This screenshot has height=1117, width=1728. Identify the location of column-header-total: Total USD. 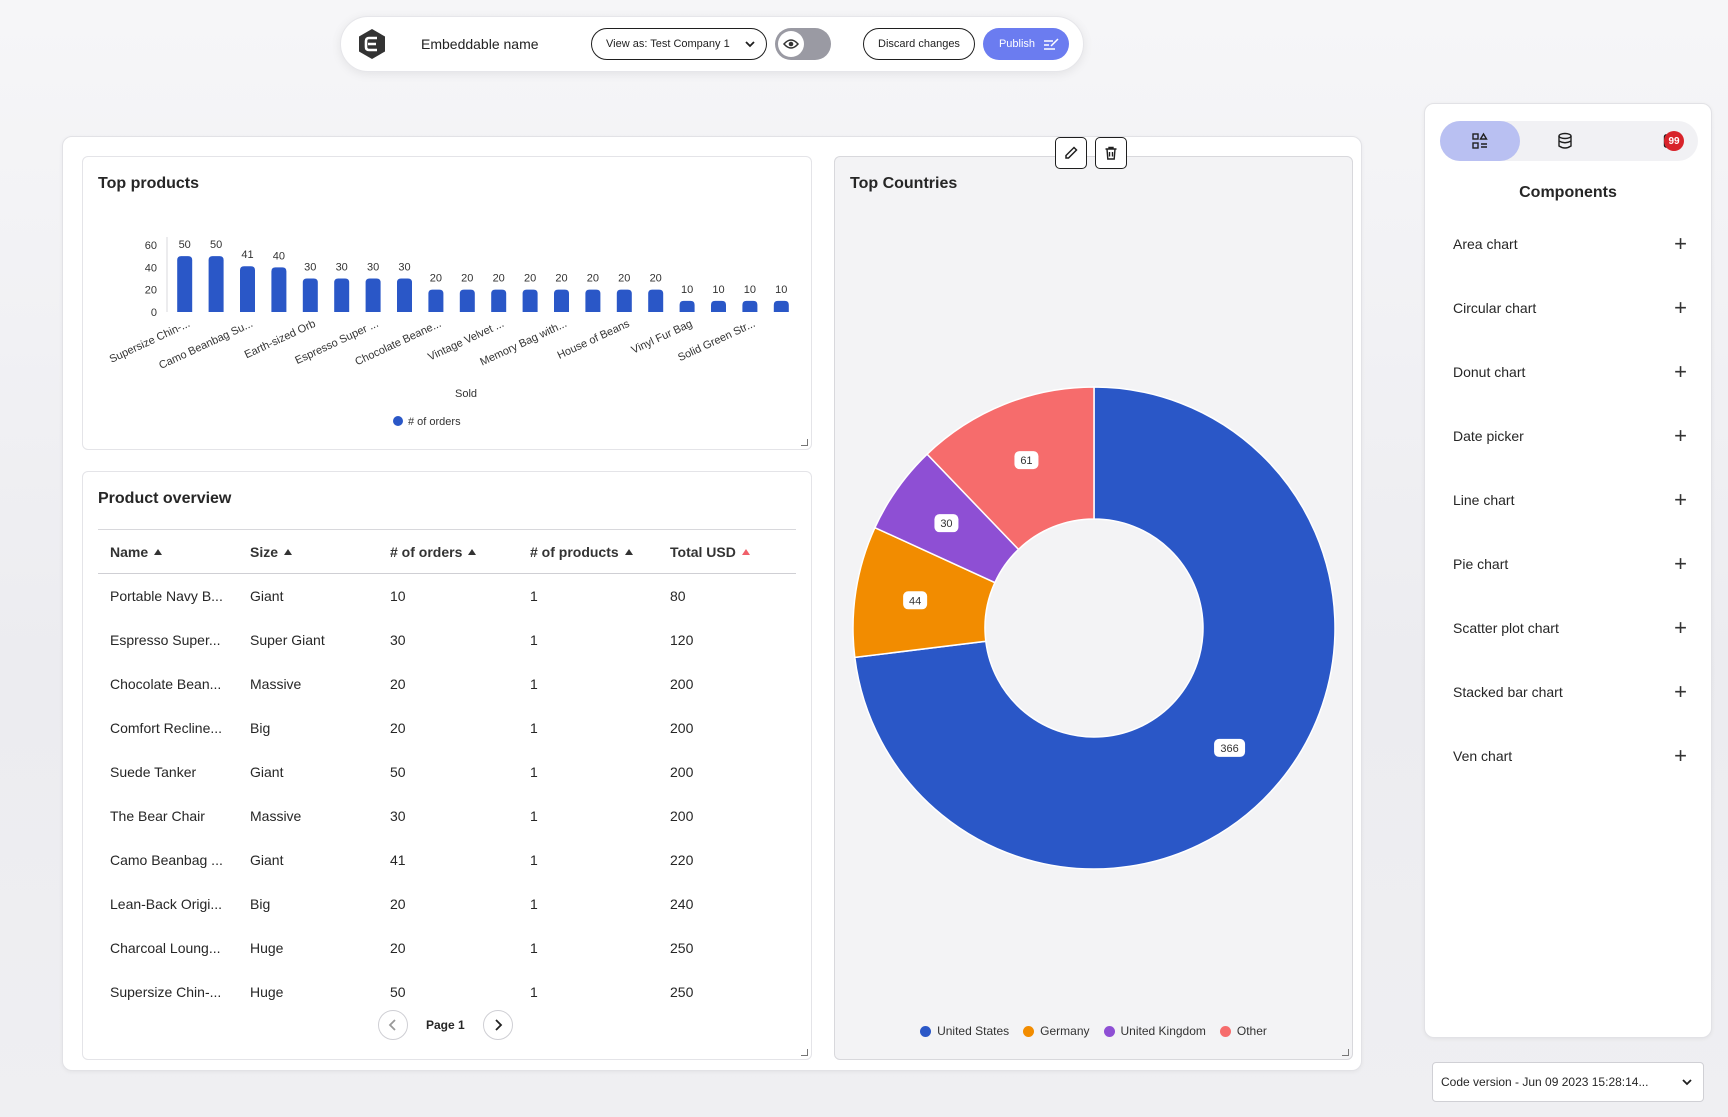
(727, 552).